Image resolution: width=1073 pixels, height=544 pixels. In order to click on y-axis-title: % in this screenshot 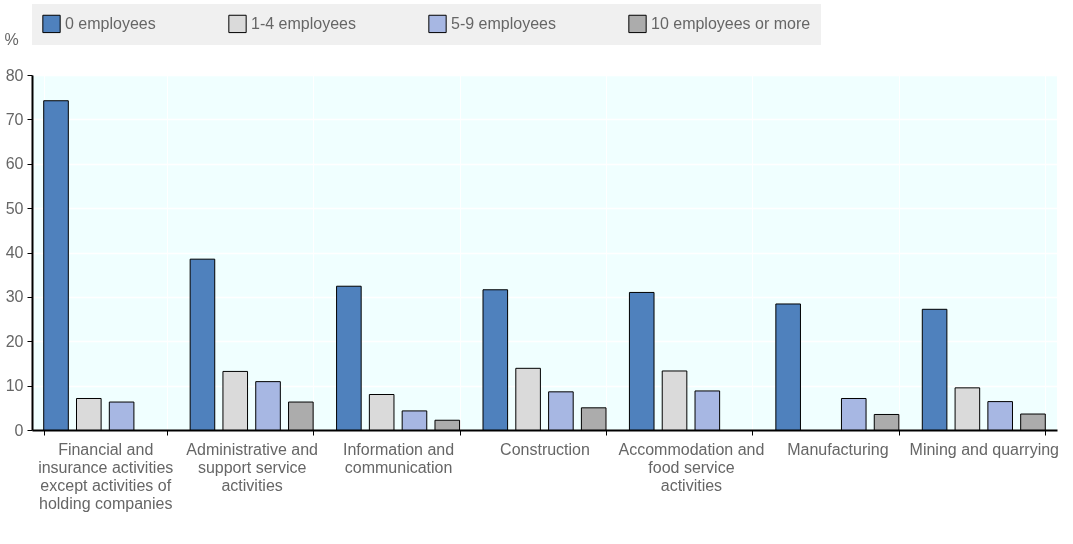, I will do `click(11, 39)`.